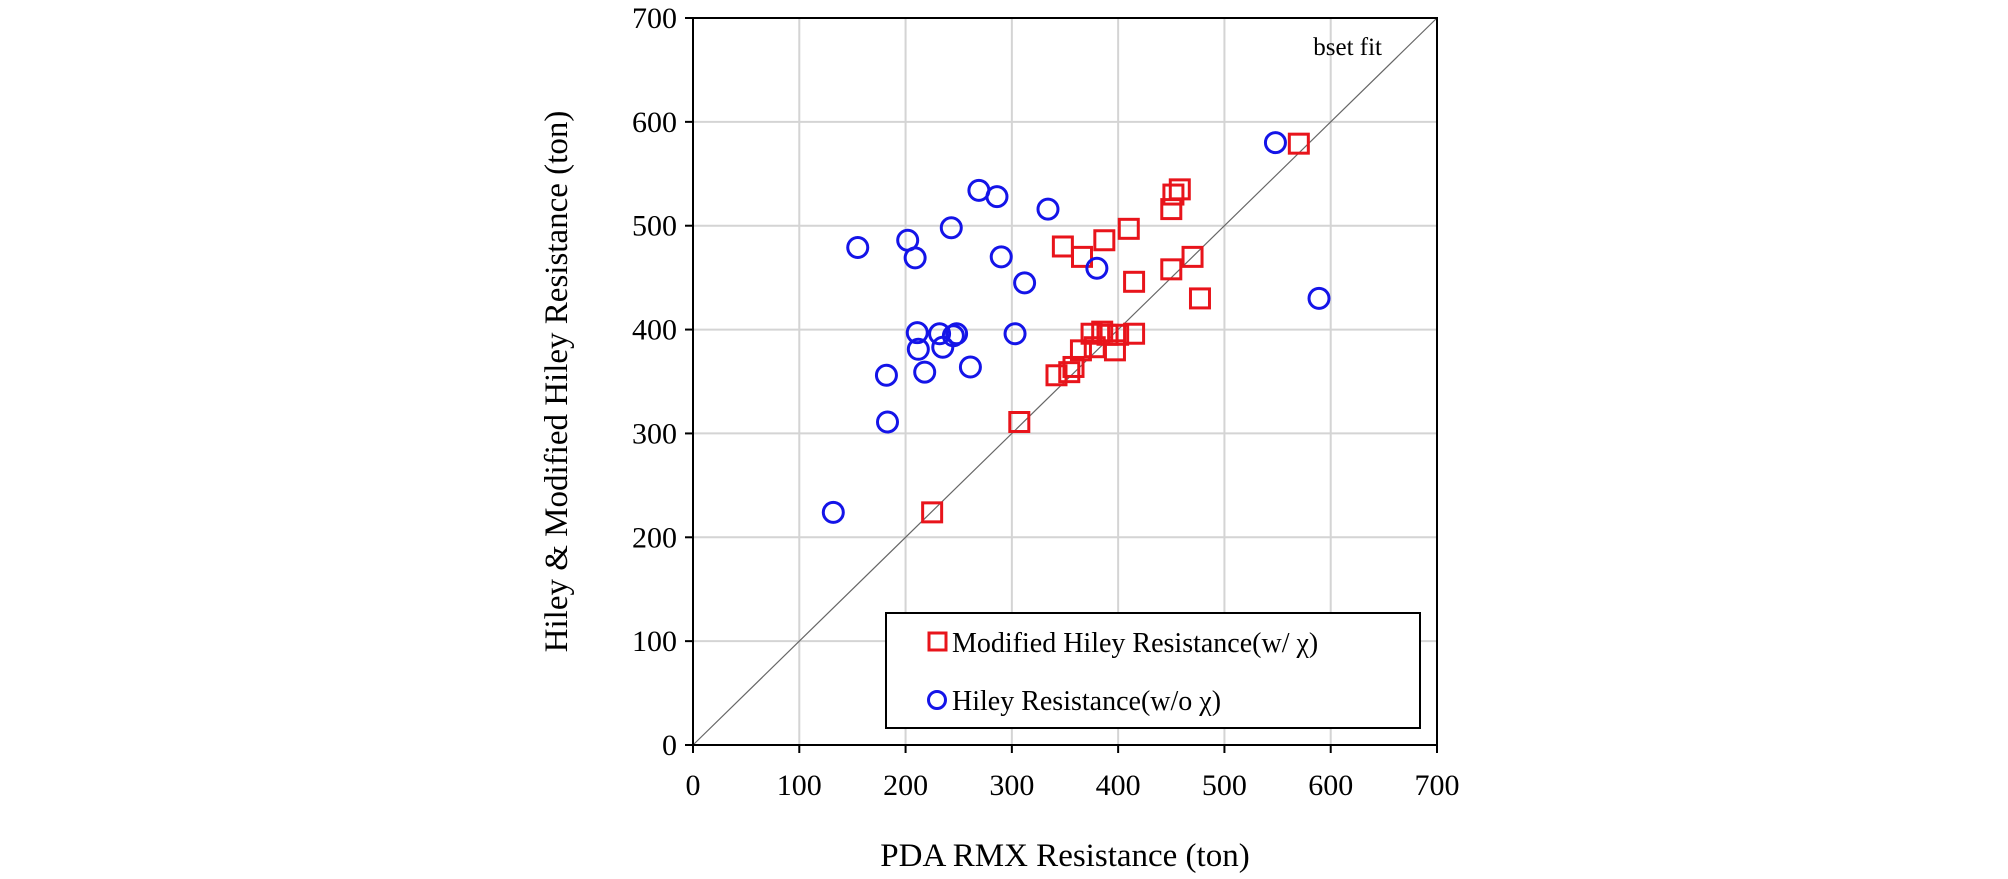 The width and height of the screenshot is (2008, 879). I want to click on x-tick-label: 400, so click(1118, 785).